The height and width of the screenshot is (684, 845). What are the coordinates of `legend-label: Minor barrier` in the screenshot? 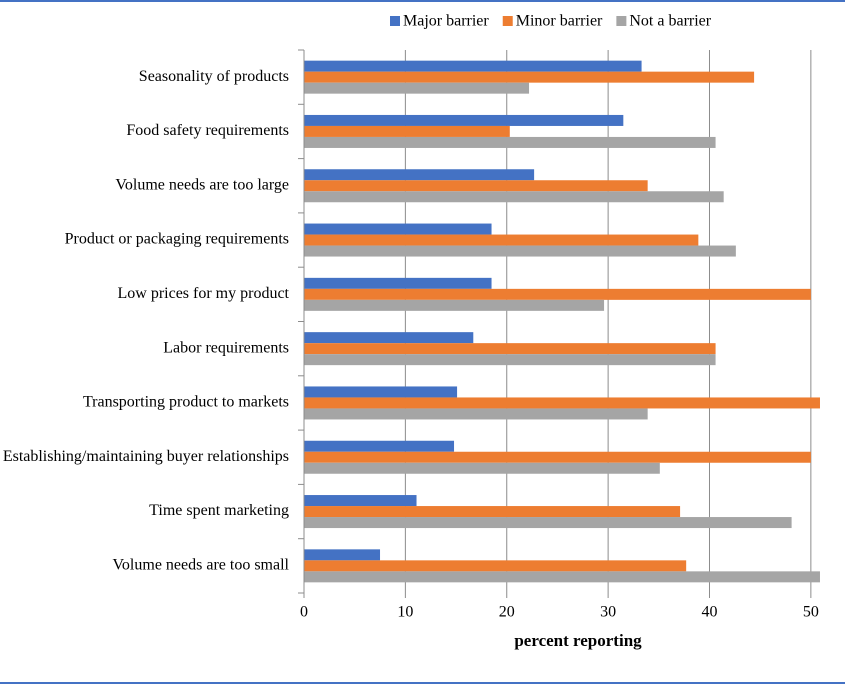 It's located at (559, 21).